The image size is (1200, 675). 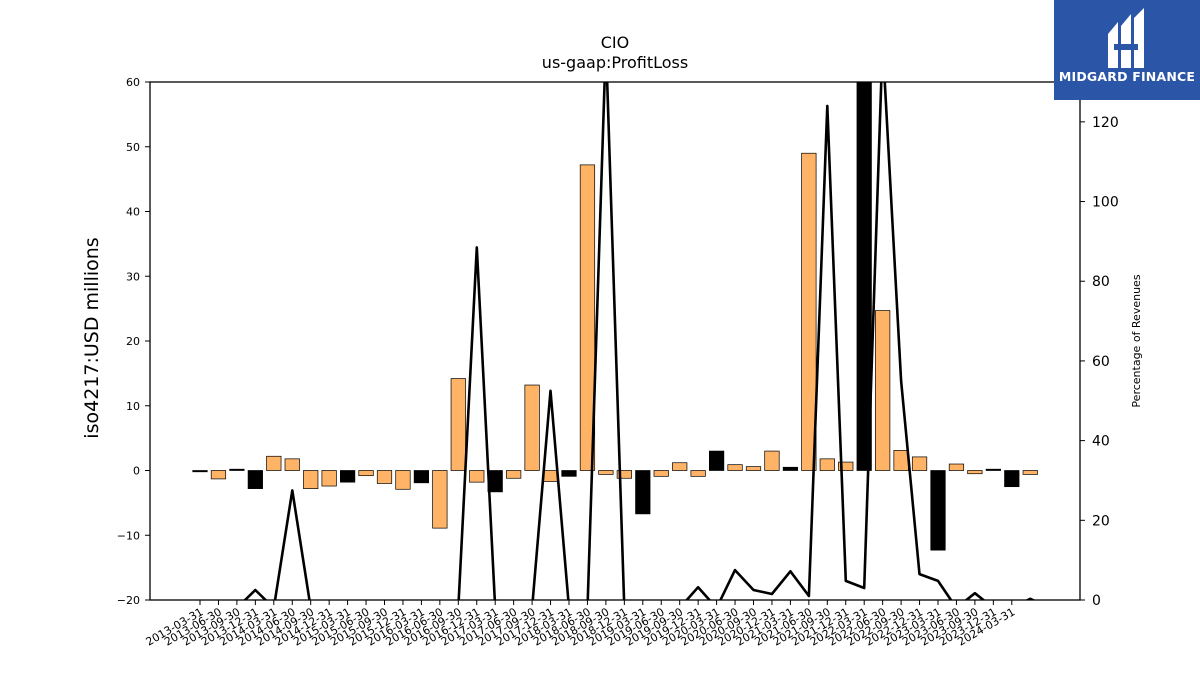 I want to click on chart-subtitle: us-gaap:ProfitLoss, so click(x=615, y=62).